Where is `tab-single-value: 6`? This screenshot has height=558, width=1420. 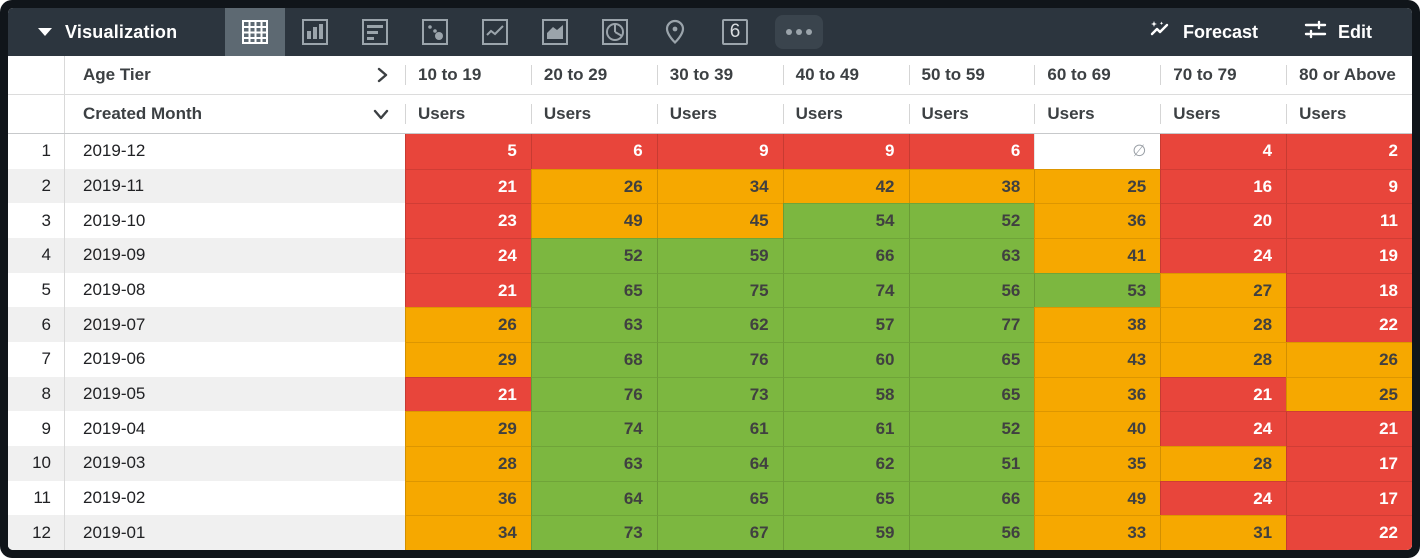
tab-single-value: 6 is located at coordinates (735, 32).